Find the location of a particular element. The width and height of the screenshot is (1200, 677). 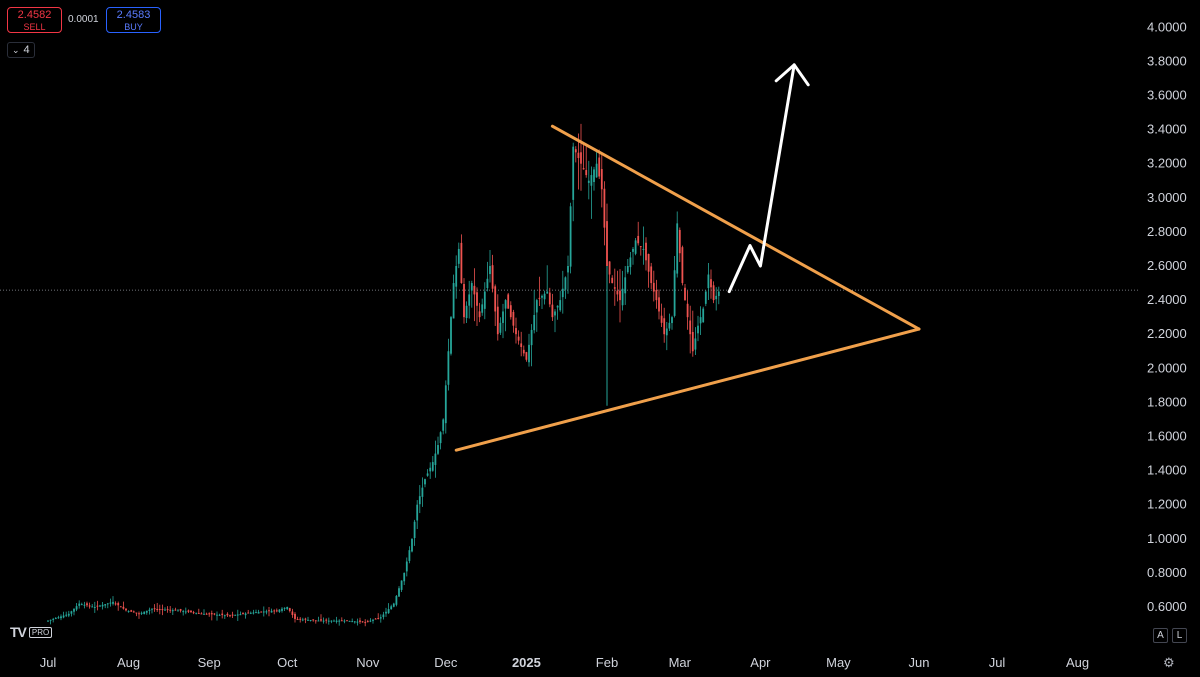

y-tick-label: 2.6000 is located at coordinates (1167, 265).